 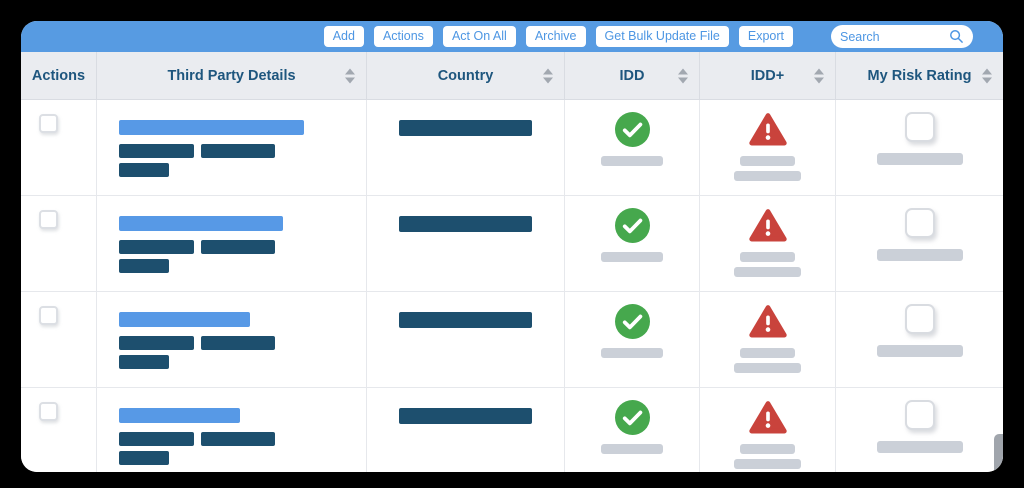 I want to click on column-header-label: Third Party Details, so click(x=231, y=75).